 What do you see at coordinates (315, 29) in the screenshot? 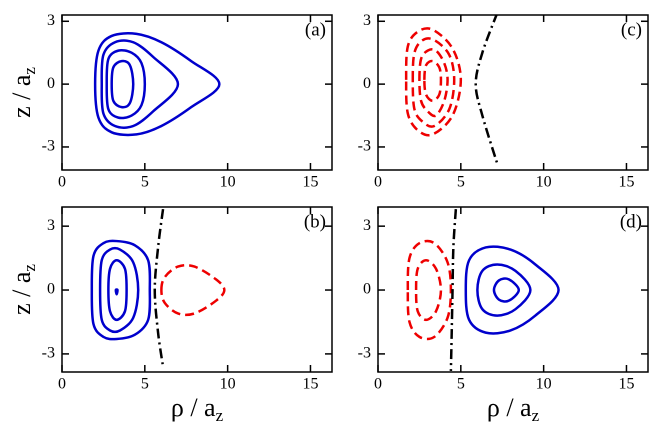
I see `panel-label: (a)` at bounding box center [315, 29].